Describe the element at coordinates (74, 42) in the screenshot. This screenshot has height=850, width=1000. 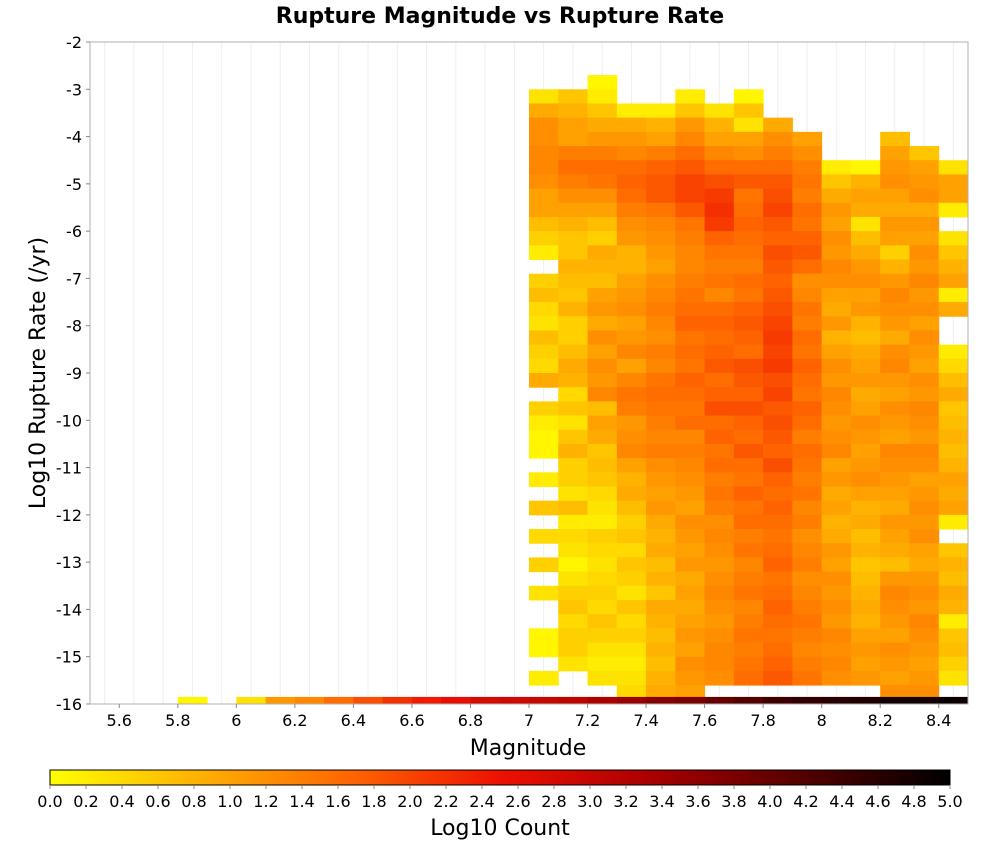
I see `y-tick-label: -2` at that location.